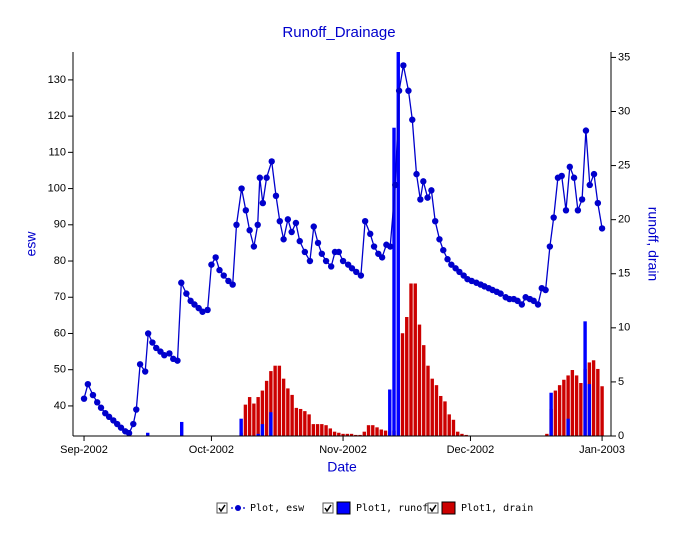 The image size is (682, 543). What do you see at coordinates (621, 436) in the screenshot?
I see `y2-tick-label: 0` at bounding box center [621, 436].